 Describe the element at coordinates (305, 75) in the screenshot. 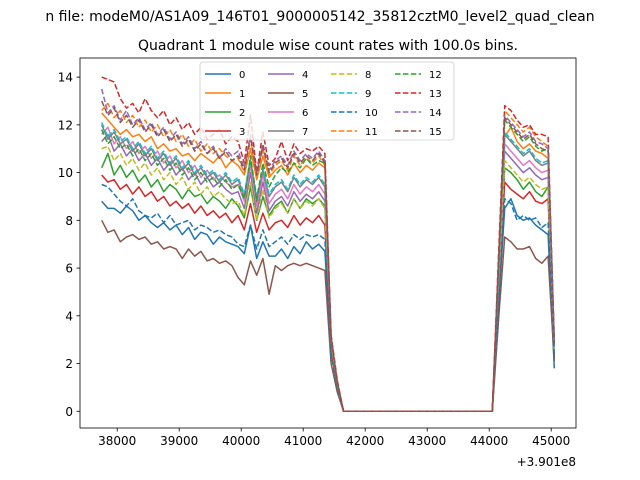

I see `legend-label-4: 4` at that location.